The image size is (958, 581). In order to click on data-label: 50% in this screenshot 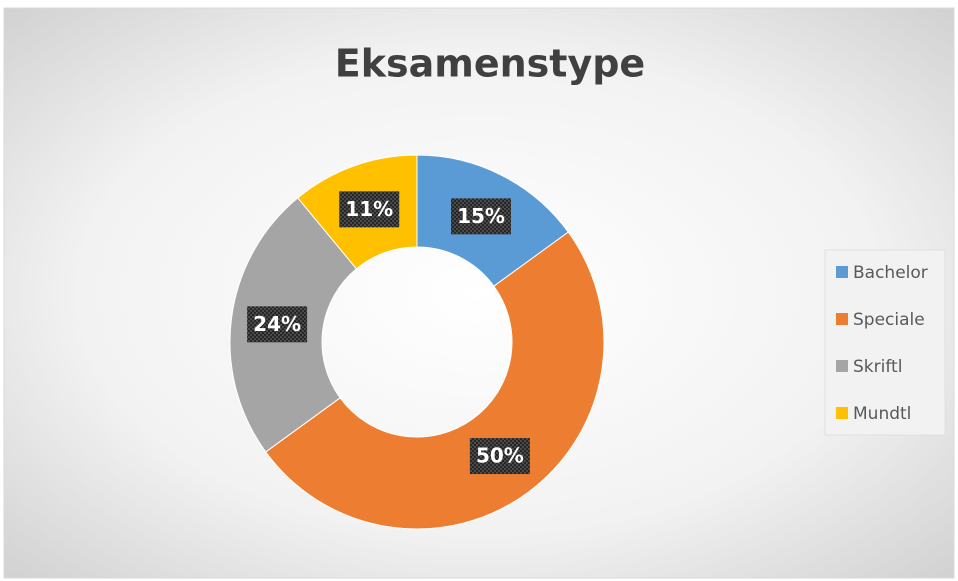, I will do `click(500, 456)`.